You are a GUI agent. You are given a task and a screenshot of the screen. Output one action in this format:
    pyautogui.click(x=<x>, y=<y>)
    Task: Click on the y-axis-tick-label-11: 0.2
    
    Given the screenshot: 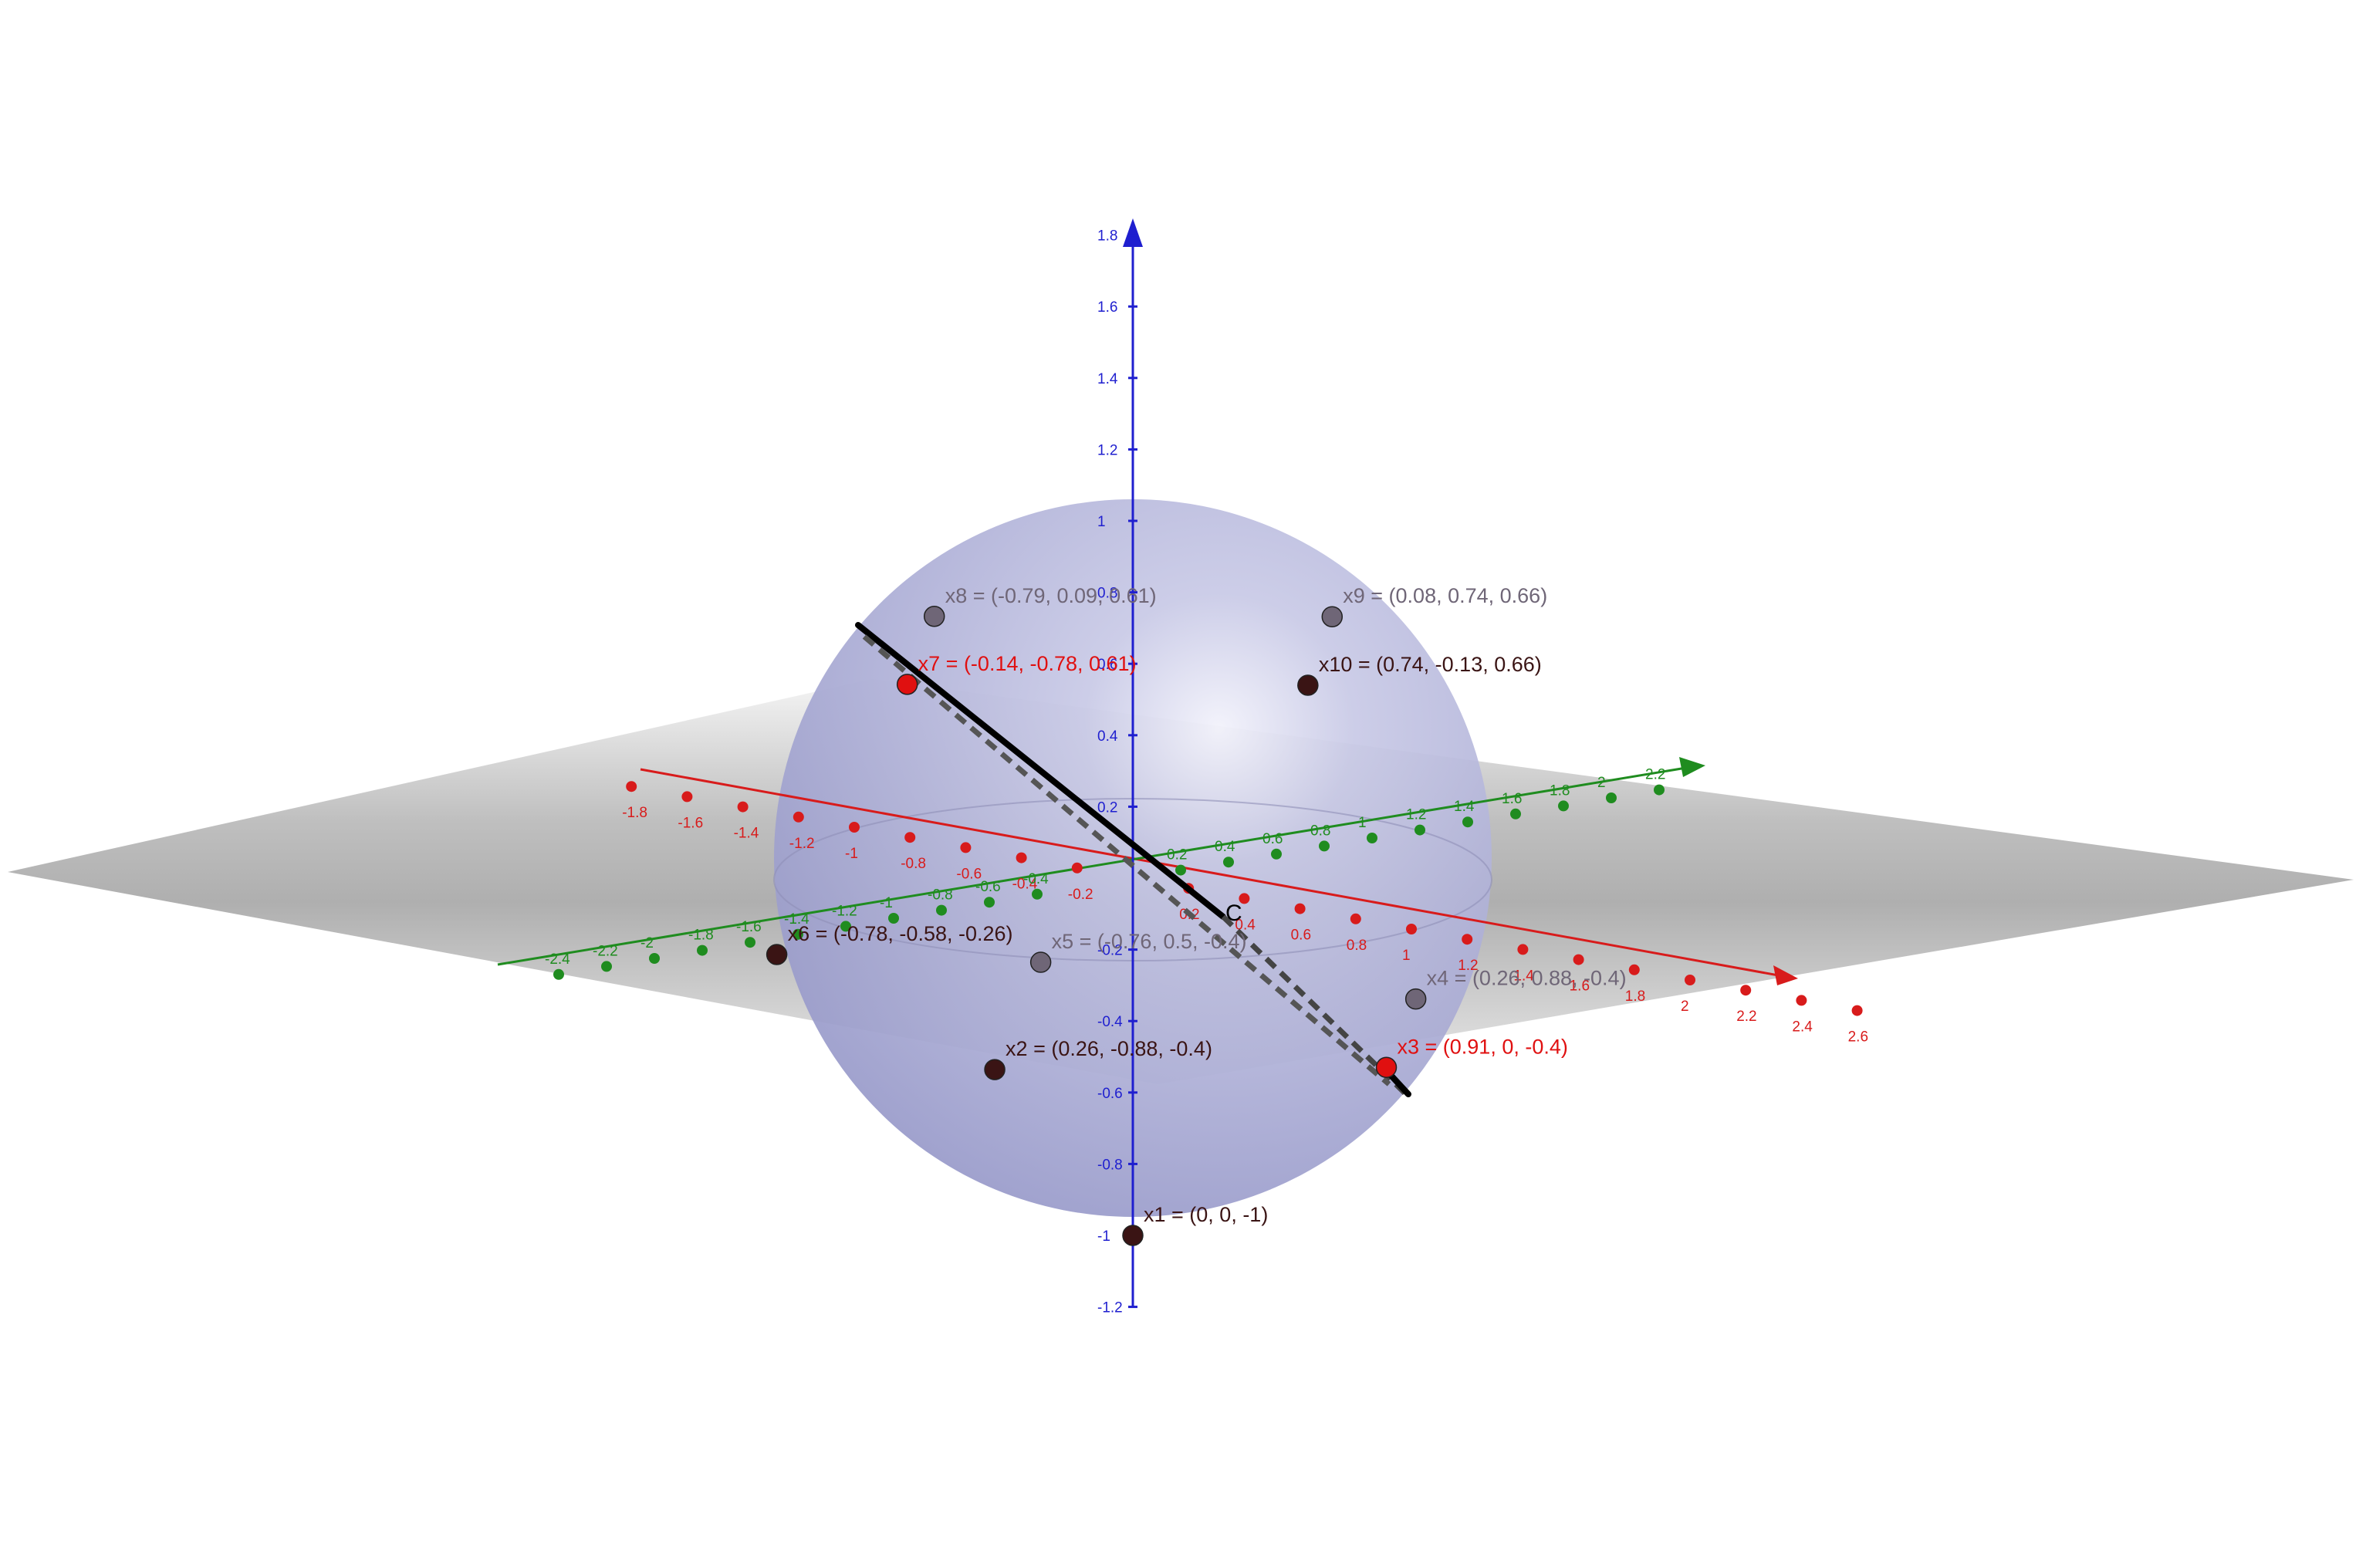 What is the action you would take?
    pyautogui.click(x=1177, y=855)
    